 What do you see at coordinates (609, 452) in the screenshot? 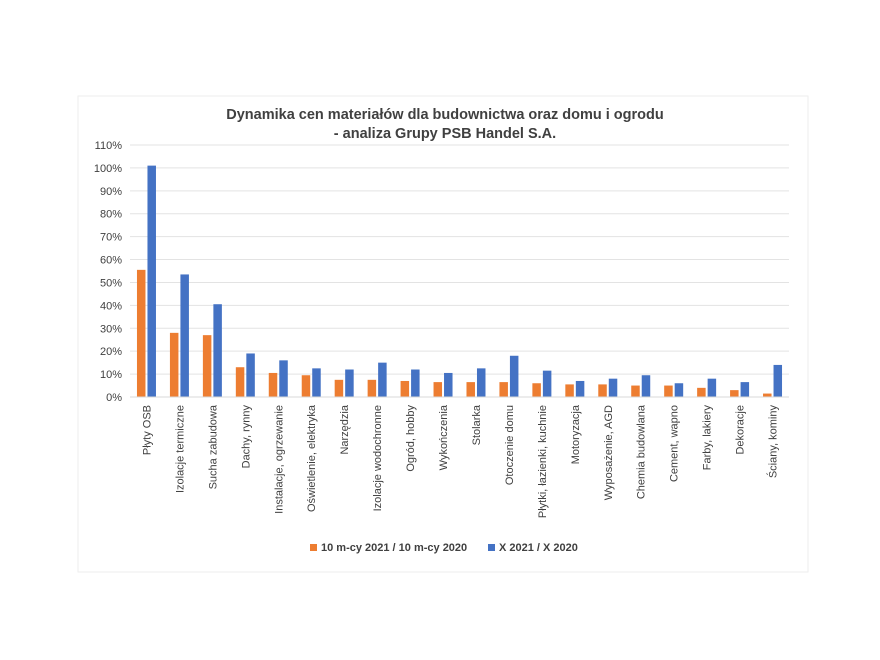
I see `x-tick-label: Wyposażenie, AGD` at bounding box center [609, 452].